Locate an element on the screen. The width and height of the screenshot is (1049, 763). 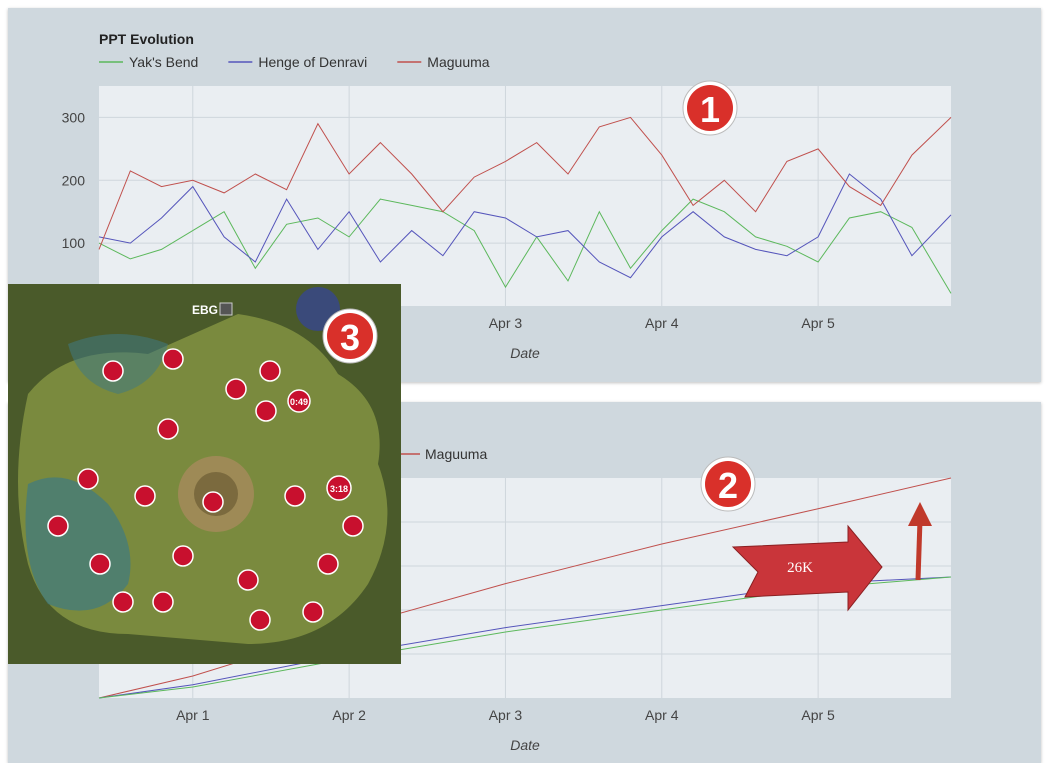
legend: Maguuma is located at coordinates (443, 454).